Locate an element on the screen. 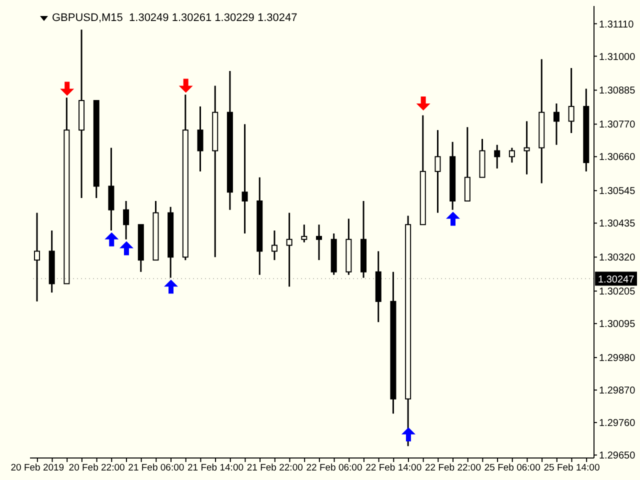  text: GBPUSD,M15 1.30249 1.30261 1.30229 1.30247 is located at coordinates (175, 18).